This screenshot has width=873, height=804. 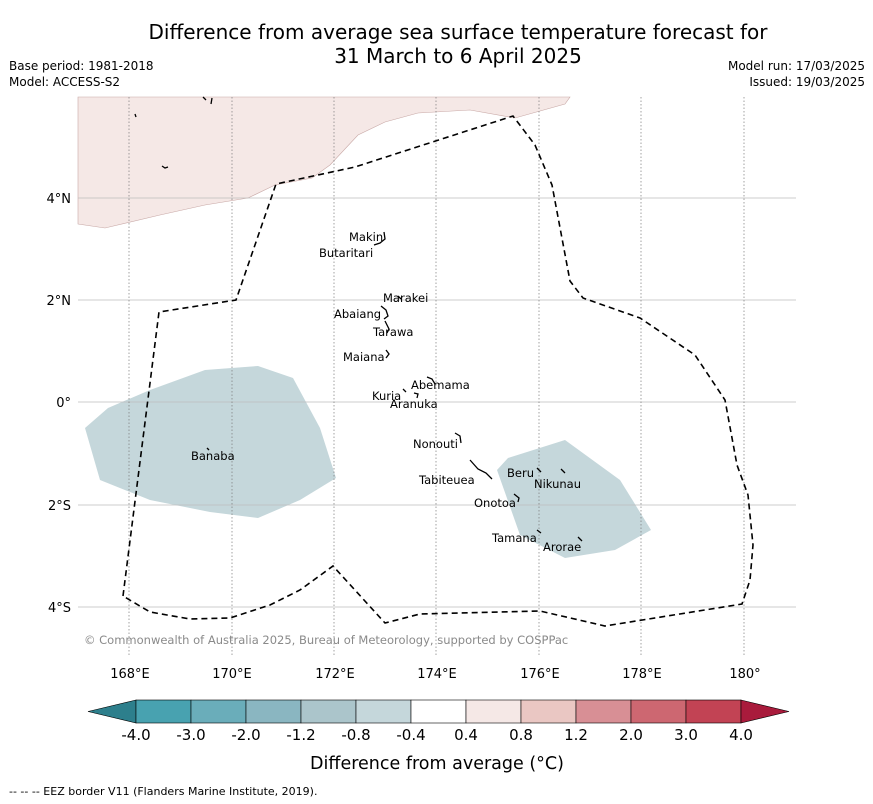 What do you see at coordinates (59, 608) in the screenshot?
I see `lat-tick-label: 4°S` at bounding box center [59, 608].